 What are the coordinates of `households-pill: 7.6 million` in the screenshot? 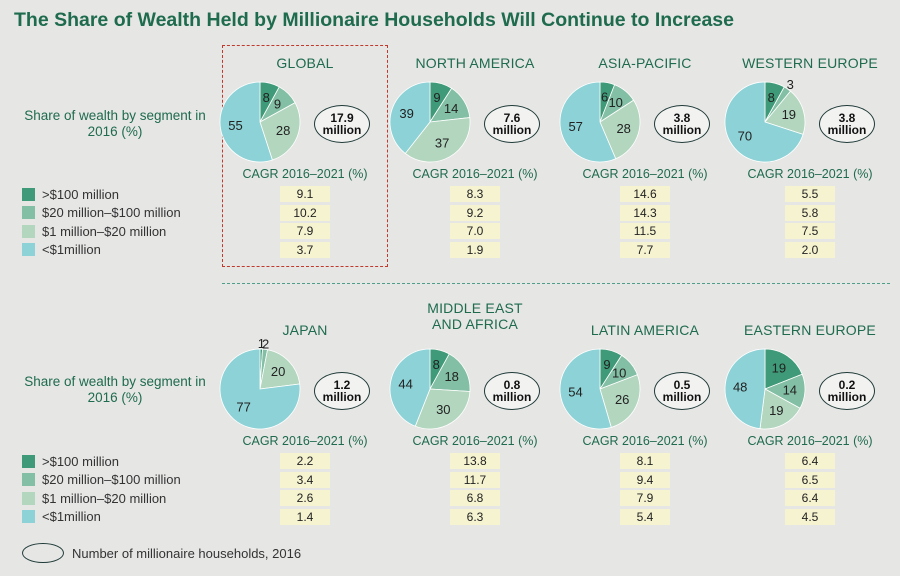 It's located at (512, 124).